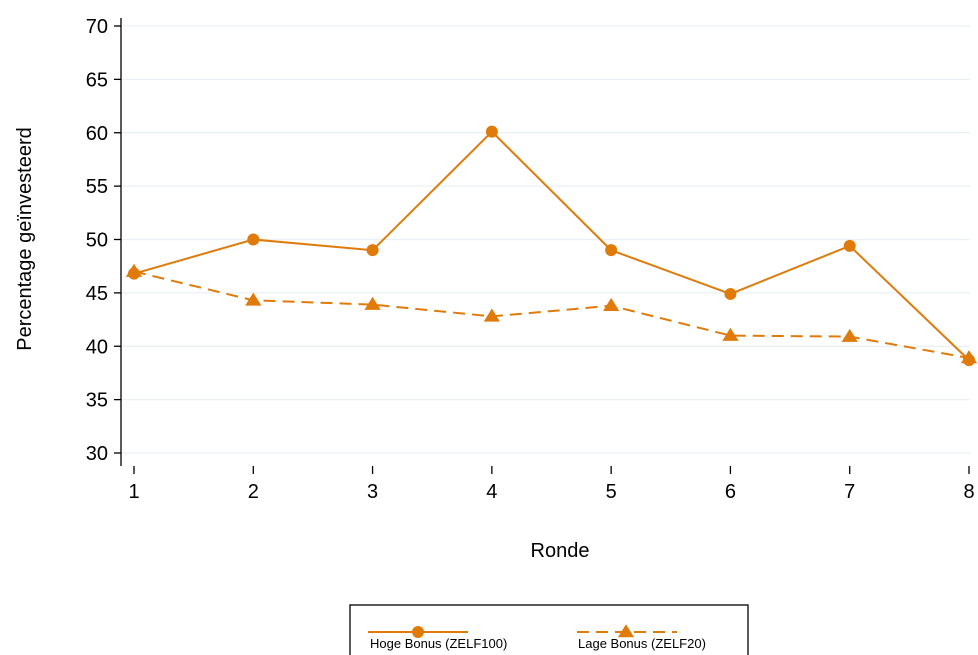  Describe the element at coordinates (253, 299) in the screenshot. I see `data-point-series-2-x2` at that location.